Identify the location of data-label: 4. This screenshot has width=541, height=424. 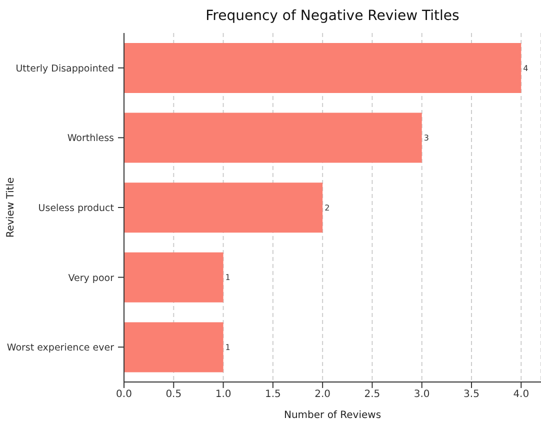
(525, 68).